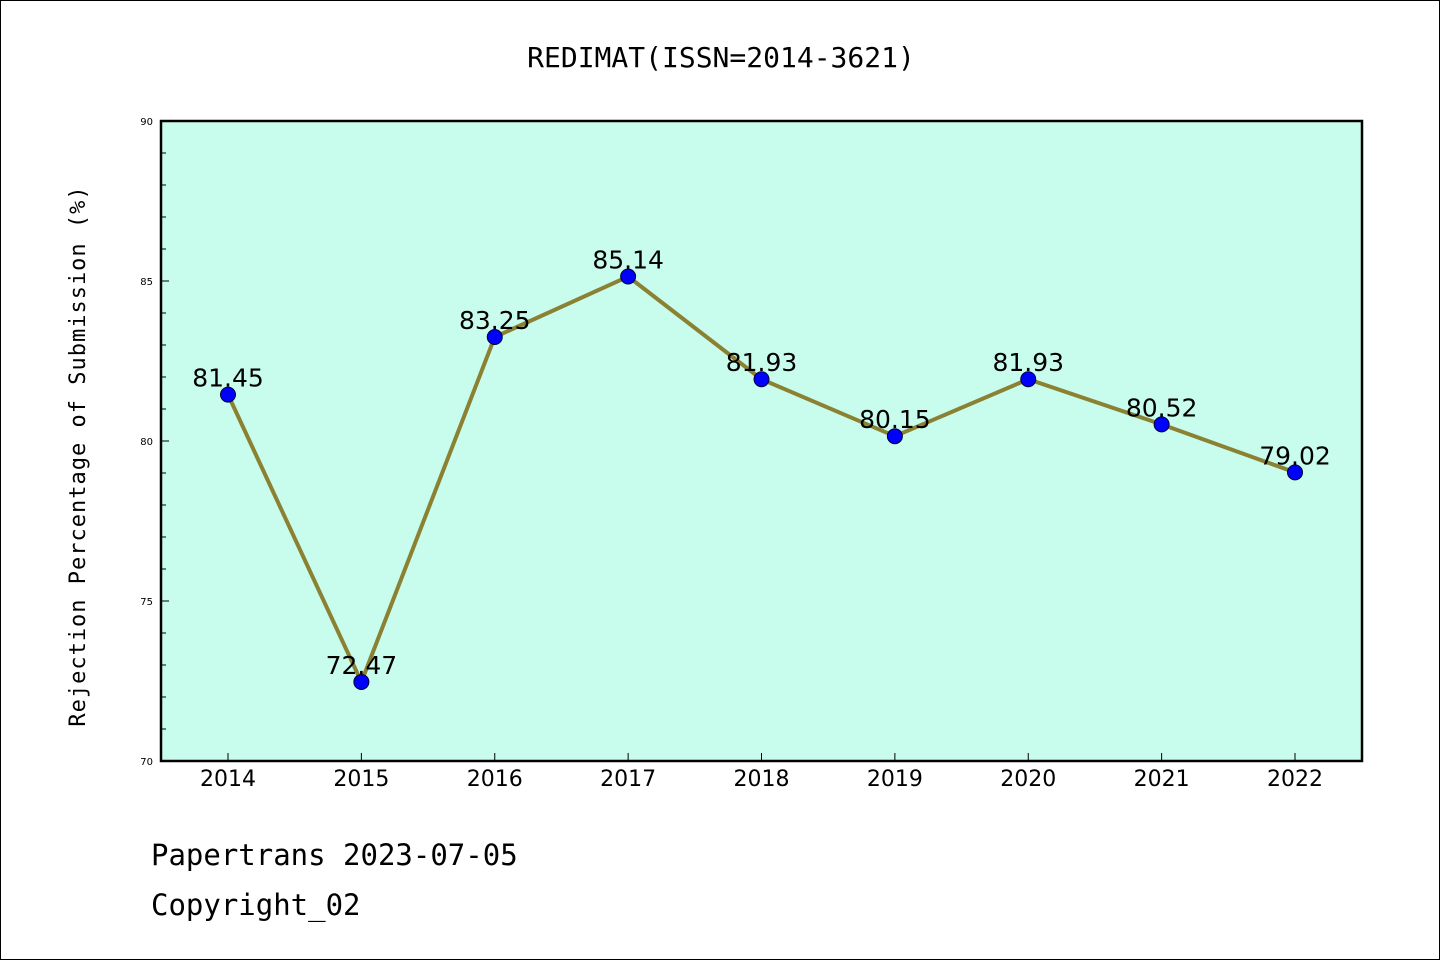 Image resolution: width=1440 pixels, height=961 pixels. What do you see at coordinates (78, 455) in the screenshot?
I see `y-axis-label: Rejection Percentage of Submission (%)` at bounding box center [78, 455].